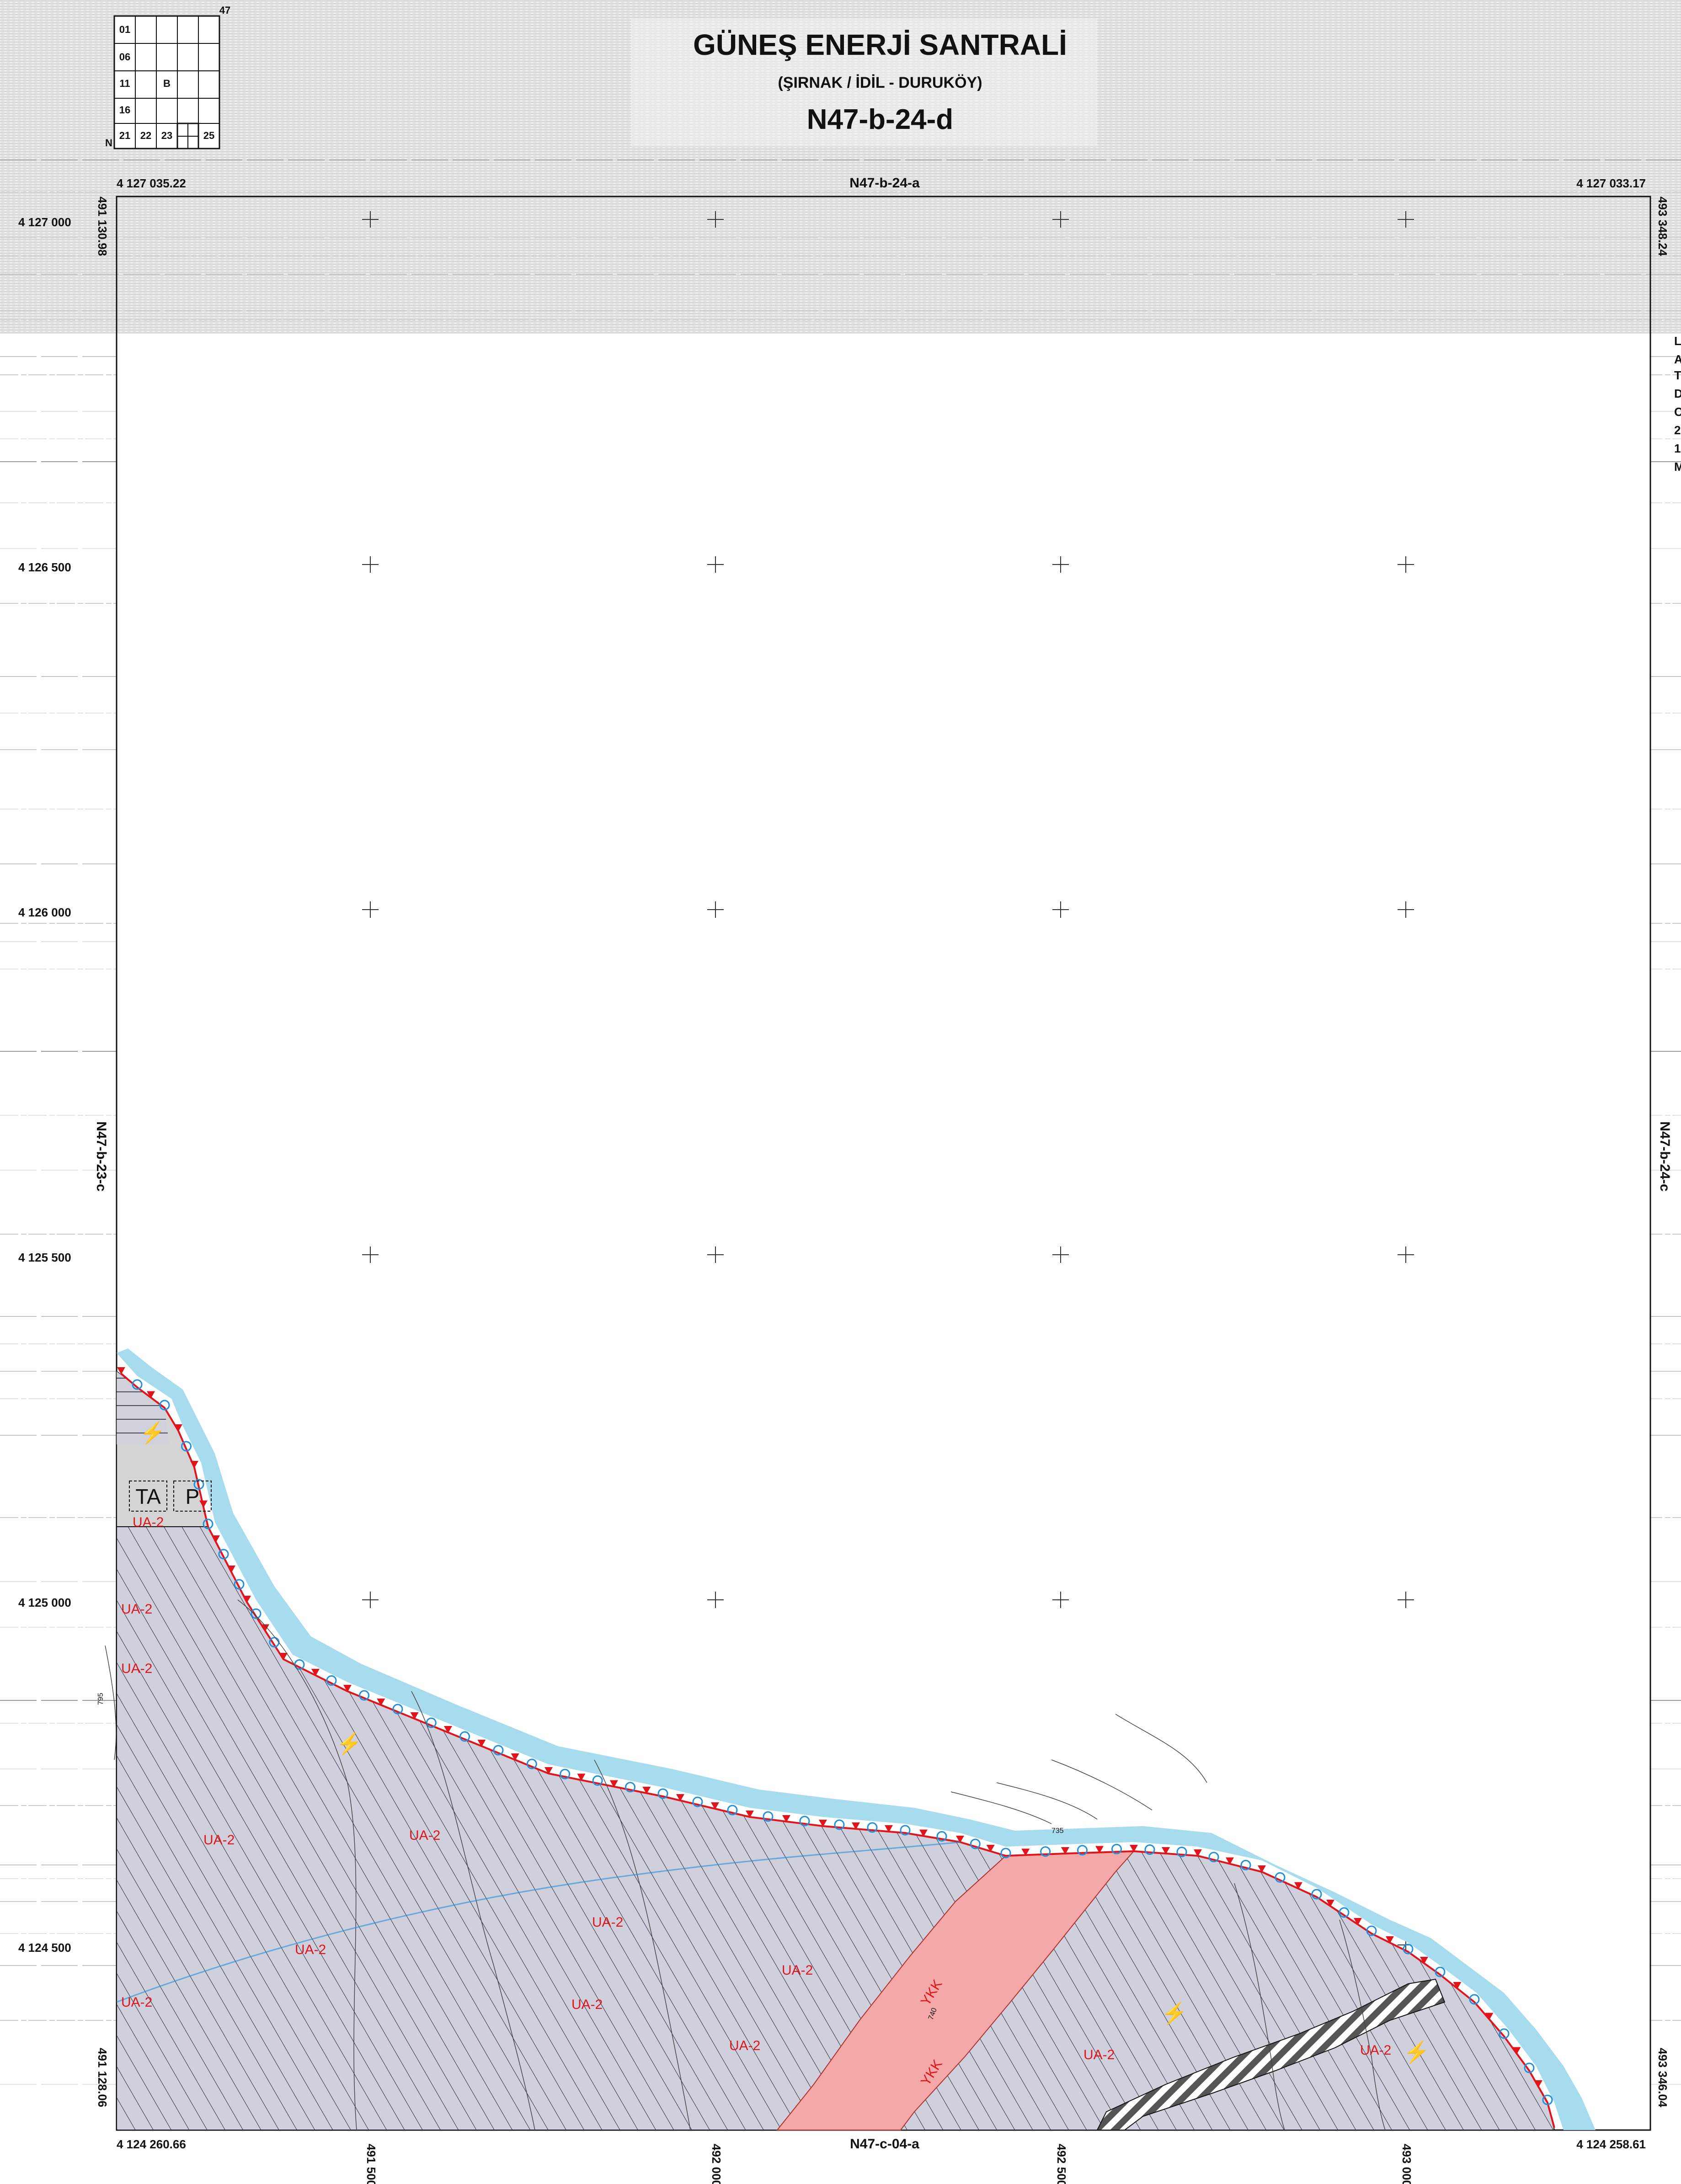 Image resolution: width=1681 pixels, height=2184 pixels. Describe the element at coordinates (1061, 2164) in the screenshot. I see `grid-easting-label: 492 500` at that location.